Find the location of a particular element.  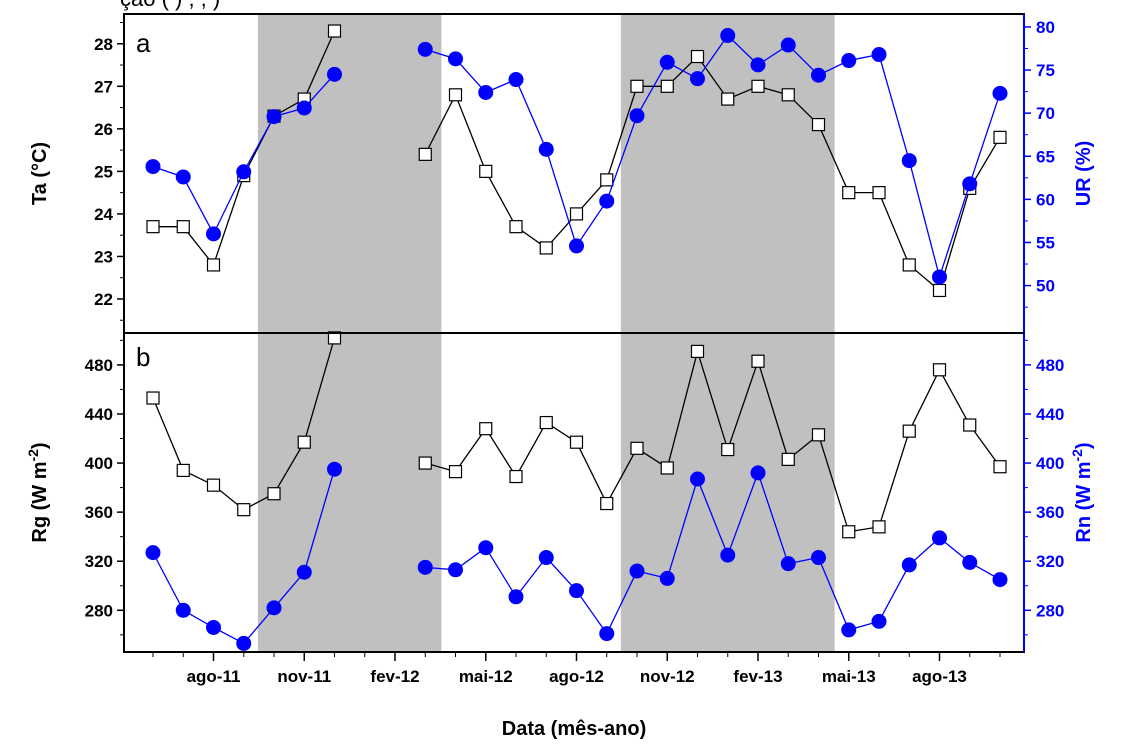

right-tick-label: 440 is located at coordinates (1050, 414).